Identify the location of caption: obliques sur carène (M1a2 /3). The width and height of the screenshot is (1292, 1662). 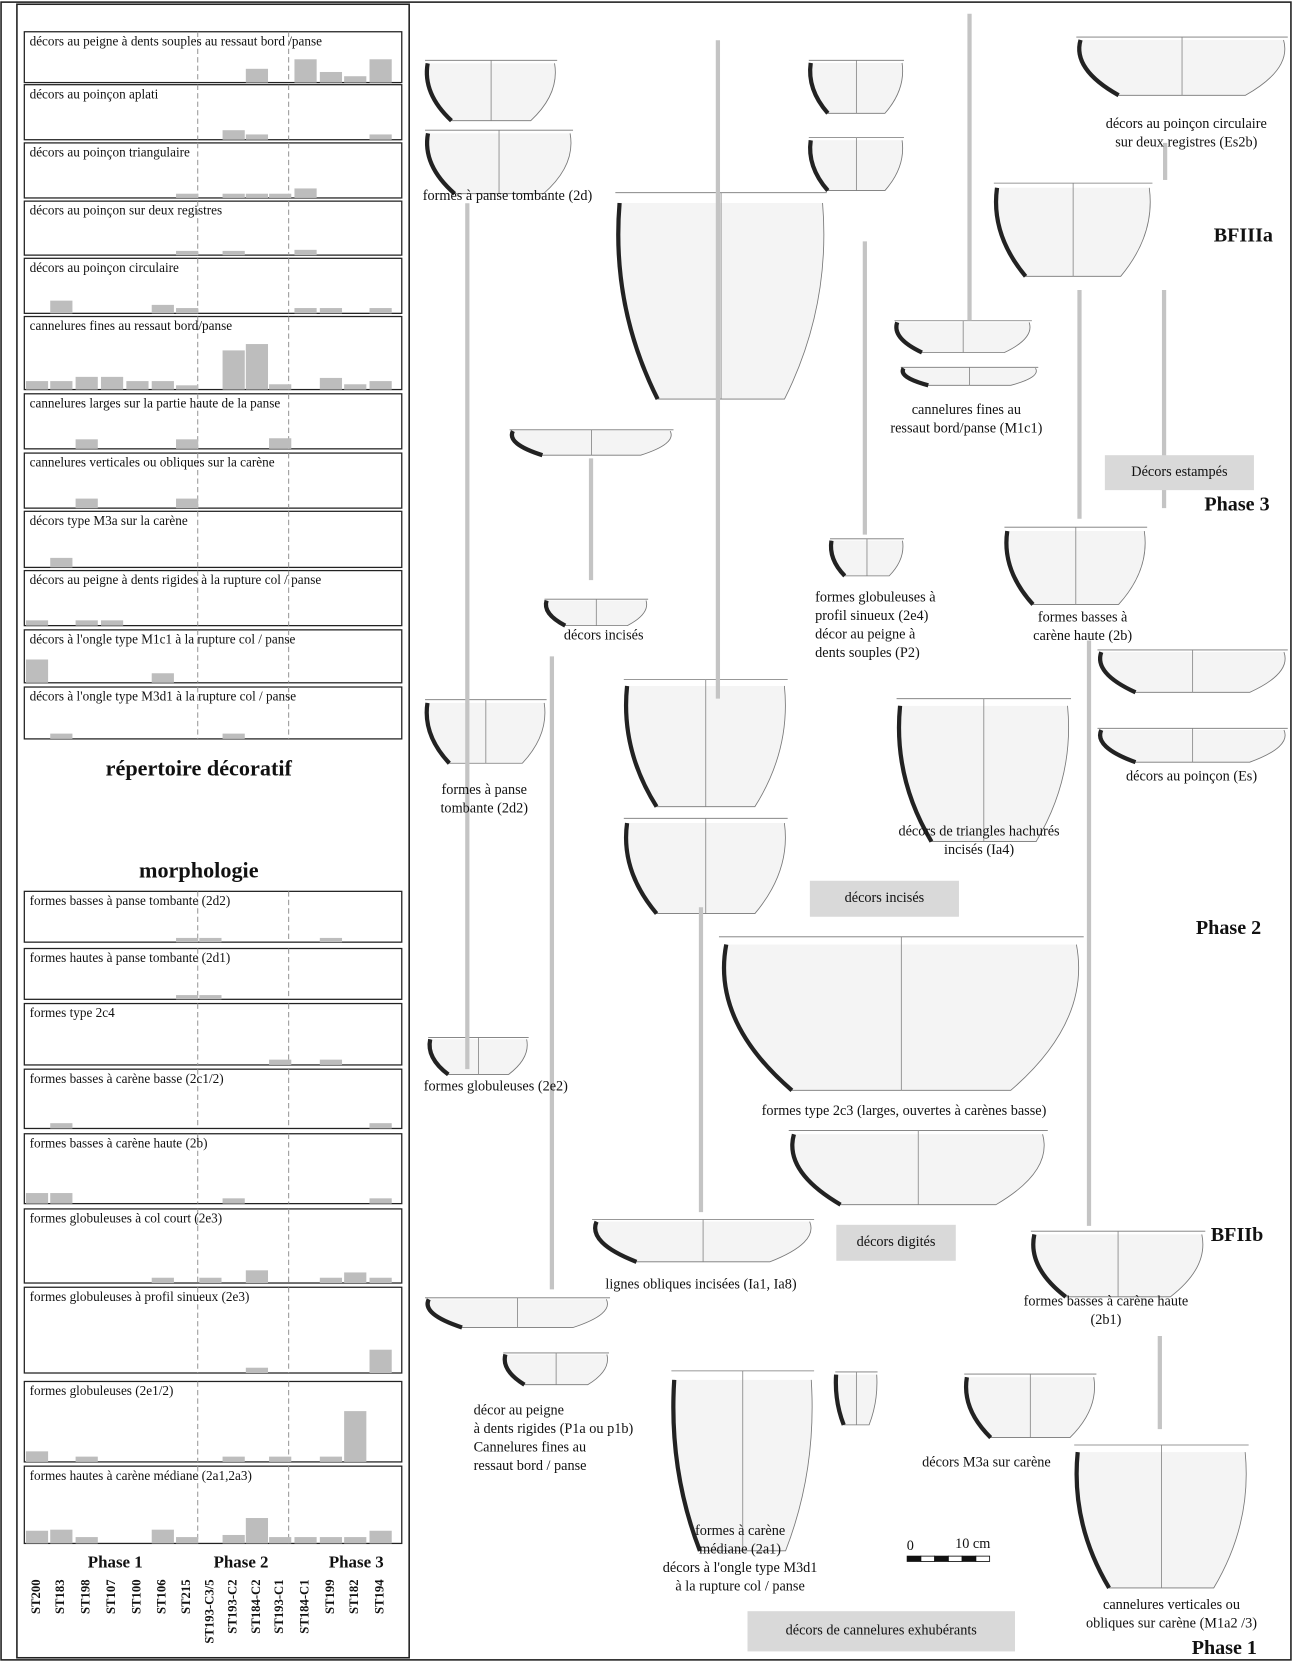
(1171, 1624).